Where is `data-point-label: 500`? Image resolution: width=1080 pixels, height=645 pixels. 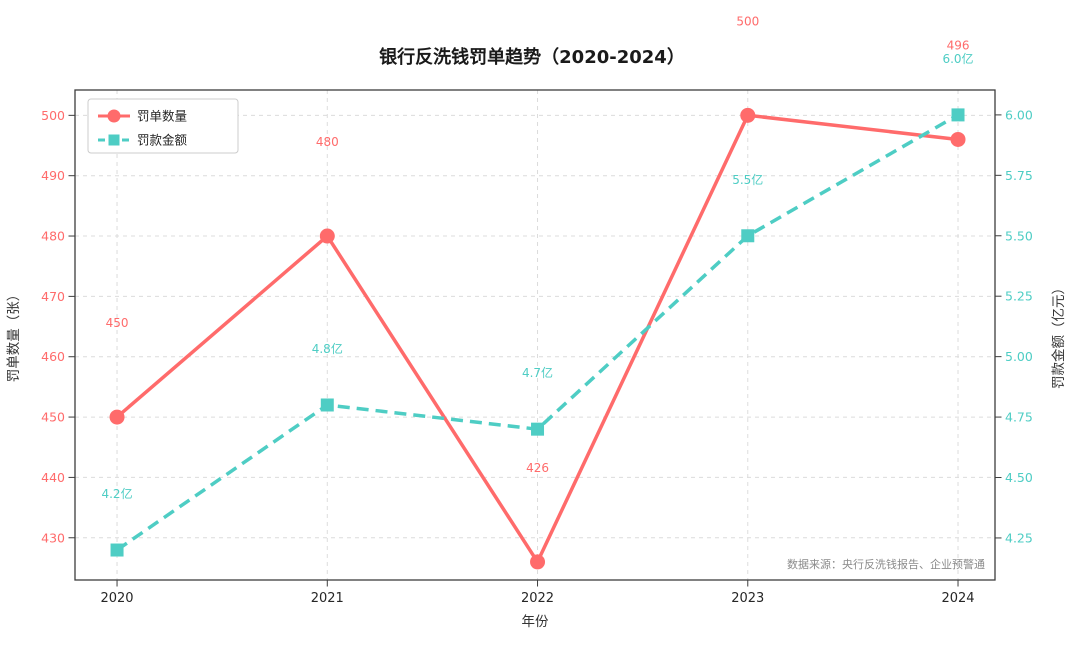 data-point-label: 500 is located at coordinates (747, 21).